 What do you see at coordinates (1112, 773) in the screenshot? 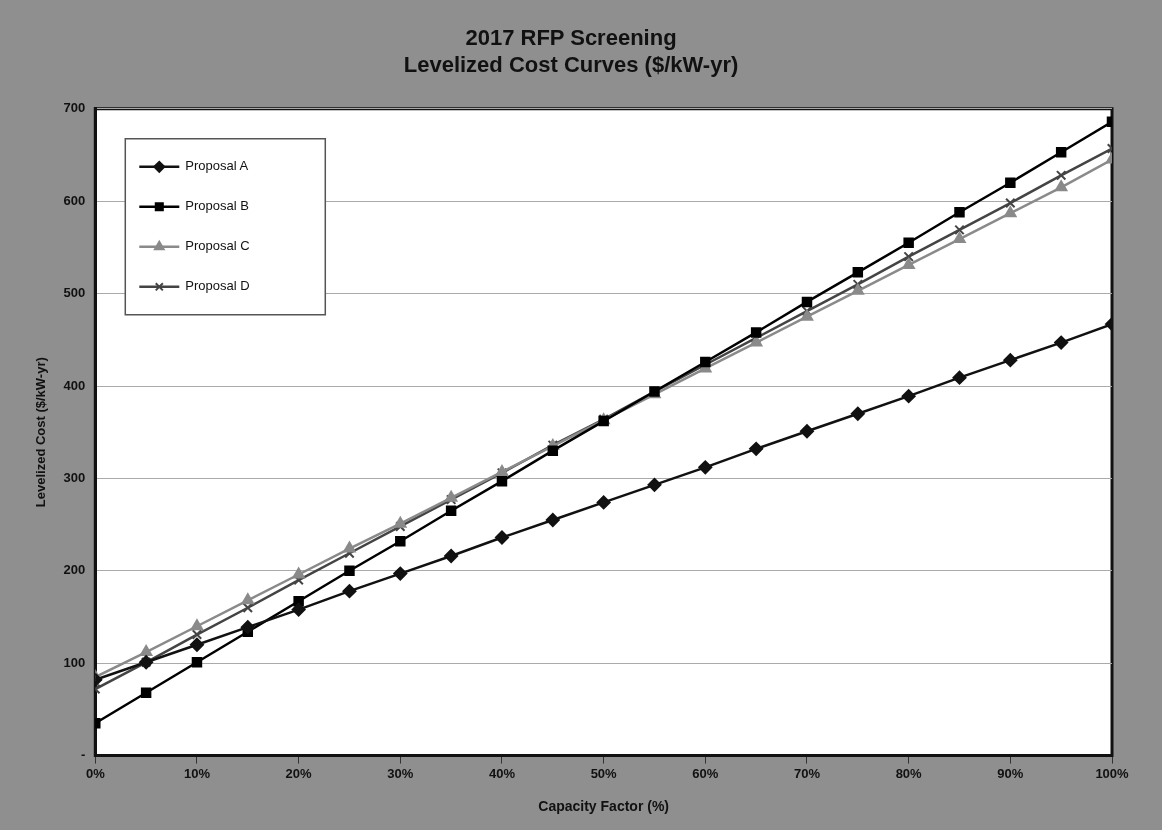
I see `x-tick-label: 100%` at bounding box center [1112, 773].